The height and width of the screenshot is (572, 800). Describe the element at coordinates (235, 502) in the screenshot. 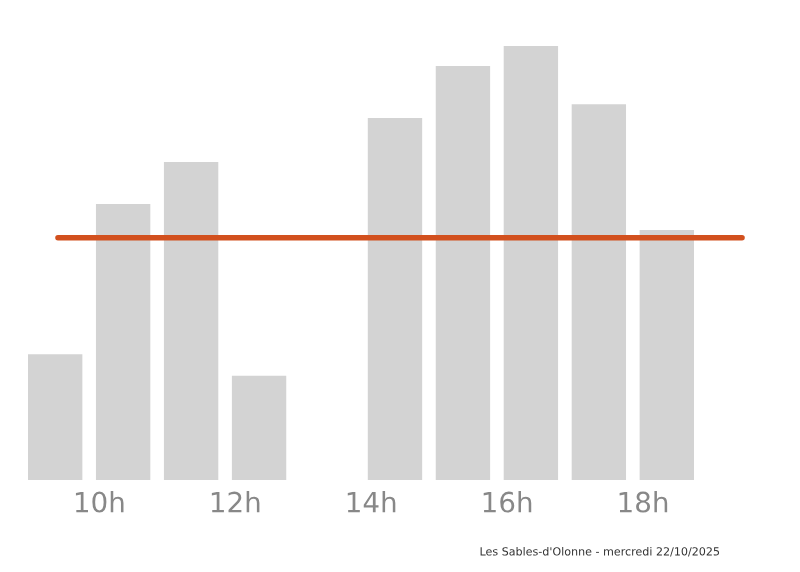

I see `x-tick-label: 12h` at that location.